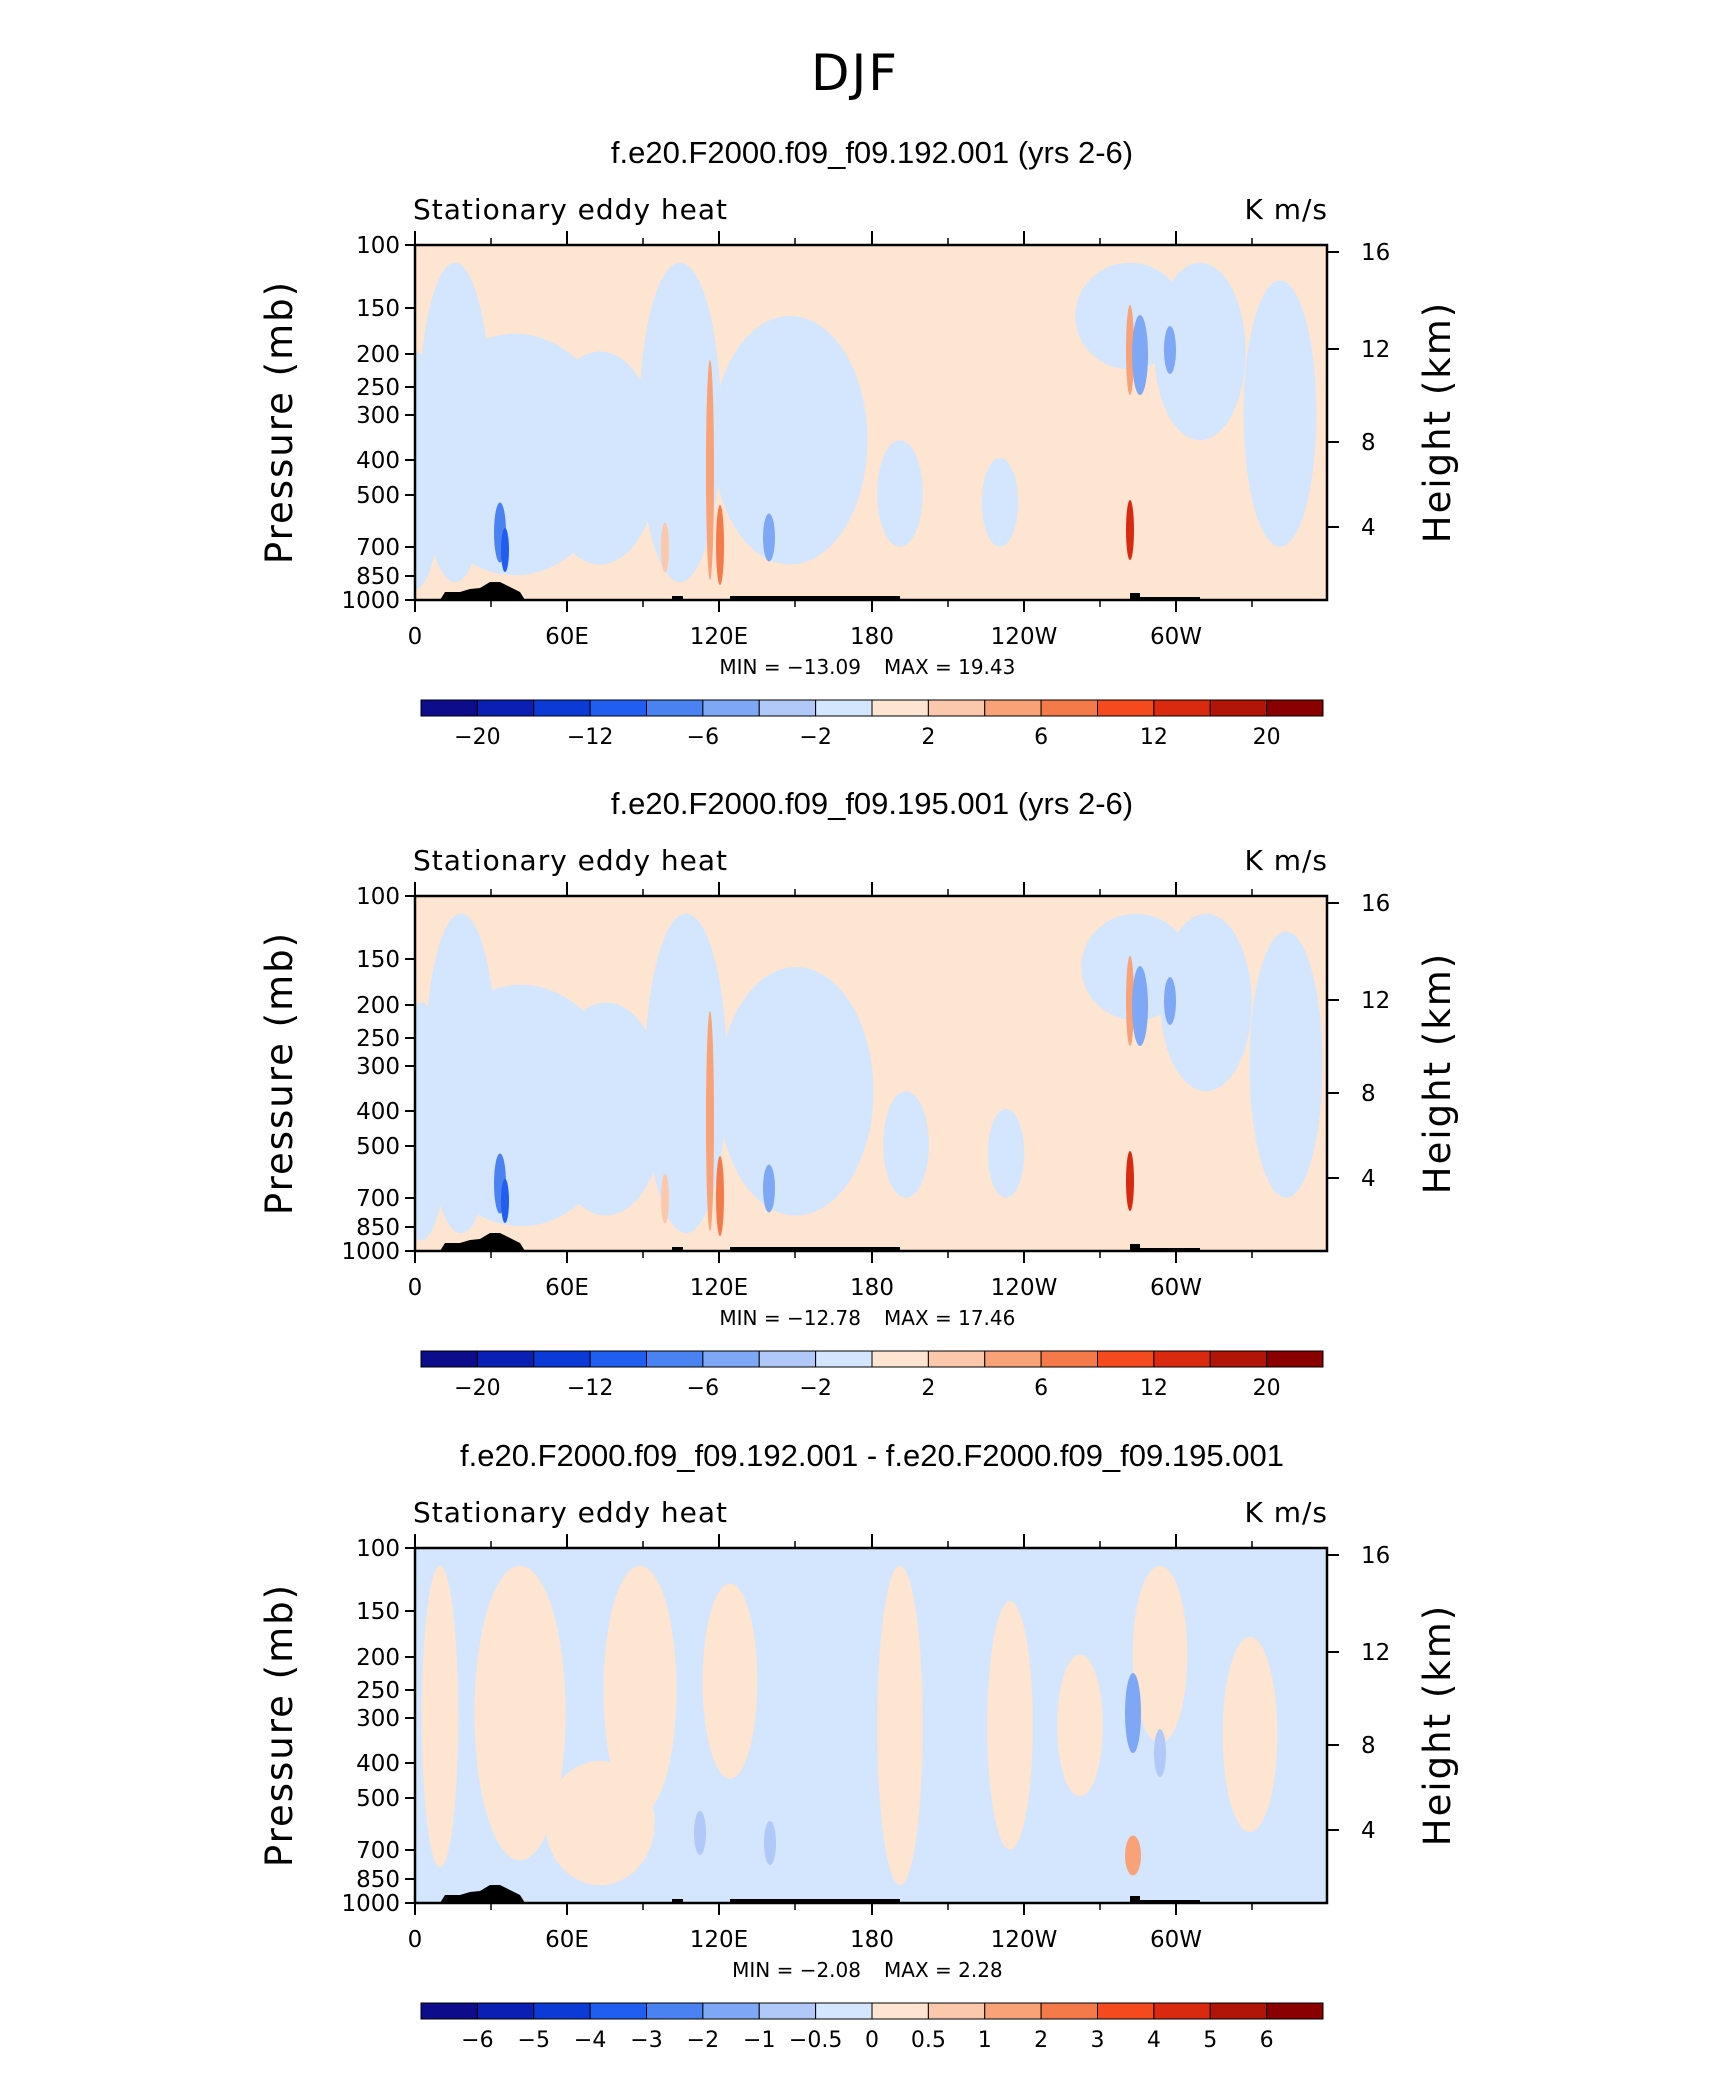 The height and width of the screenshot is (2093, 1710). I want to click on colorbar-label: −4, so click(590, 2040).